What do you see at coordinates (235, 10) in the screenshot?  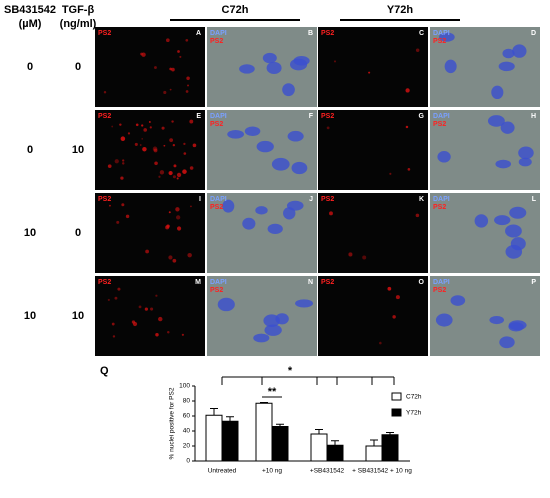 I see `column-header: C72h` at bounding box center [235, 10].